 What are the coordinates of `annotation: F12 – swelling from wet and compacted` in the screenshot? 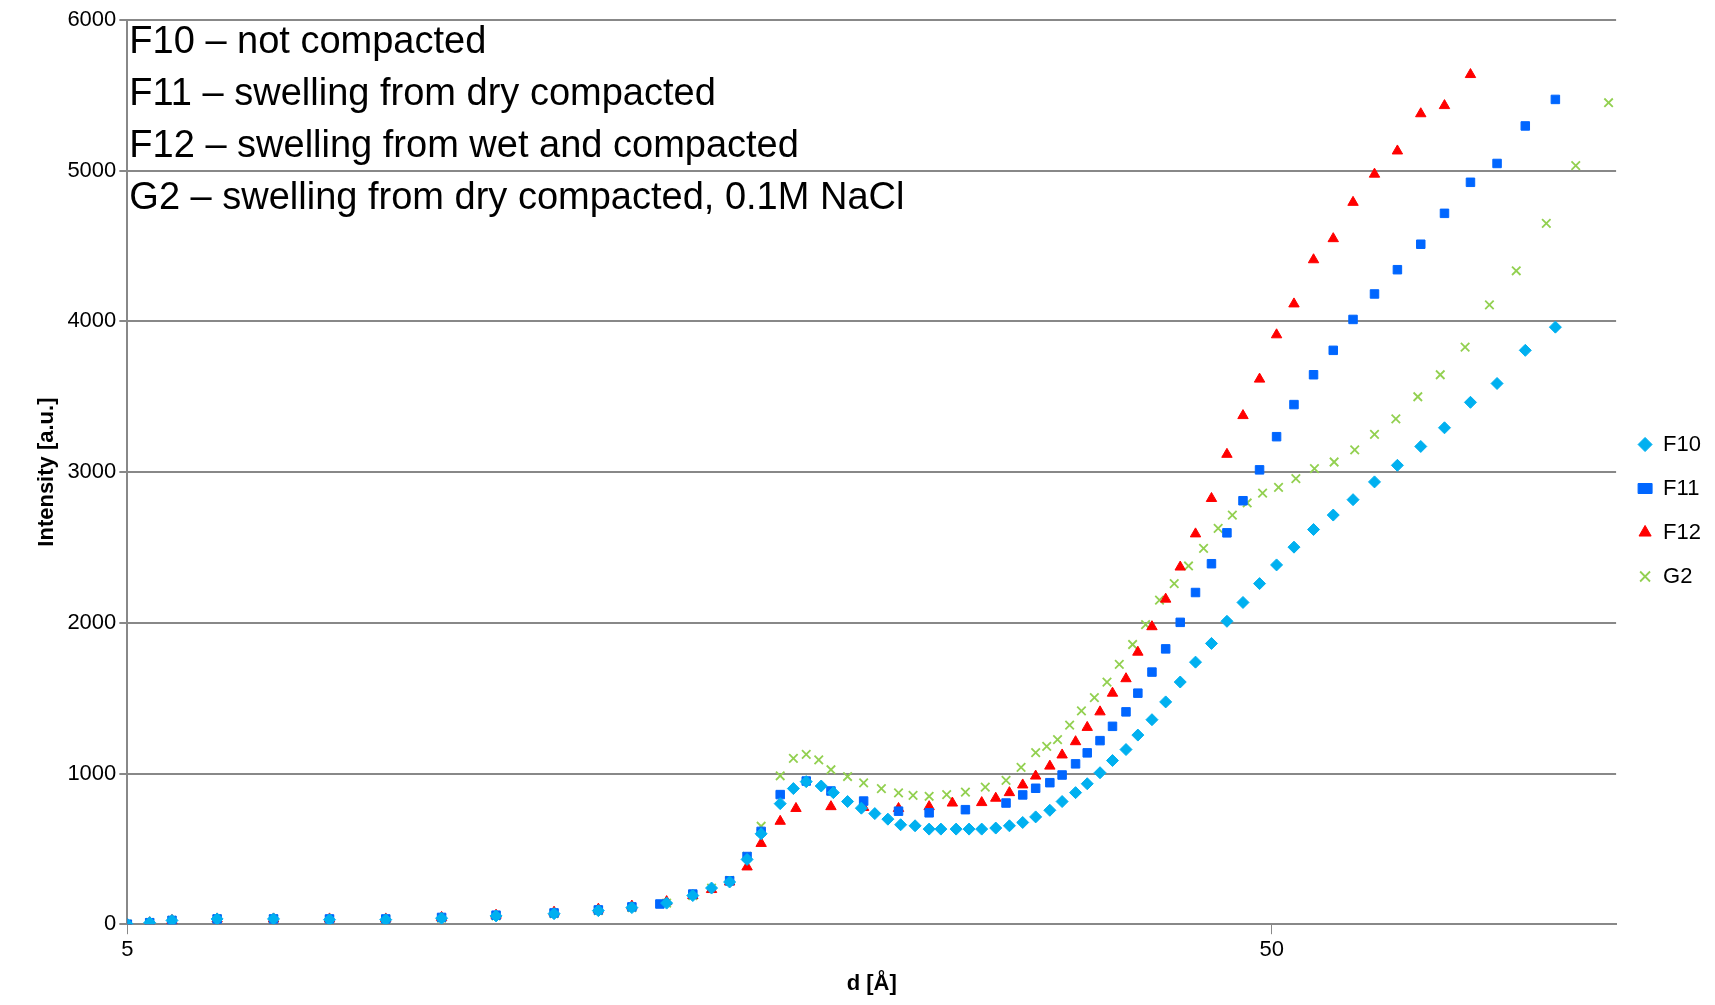 It's located at (464, 144).